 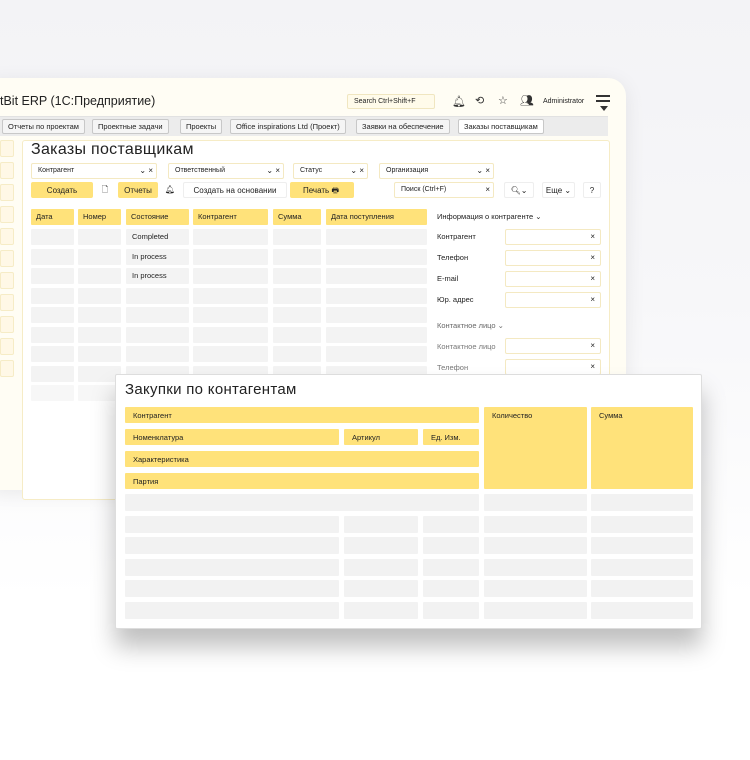 I want to click on filter-organization: Организация ⌄ ×, so click(x=436, y=171).